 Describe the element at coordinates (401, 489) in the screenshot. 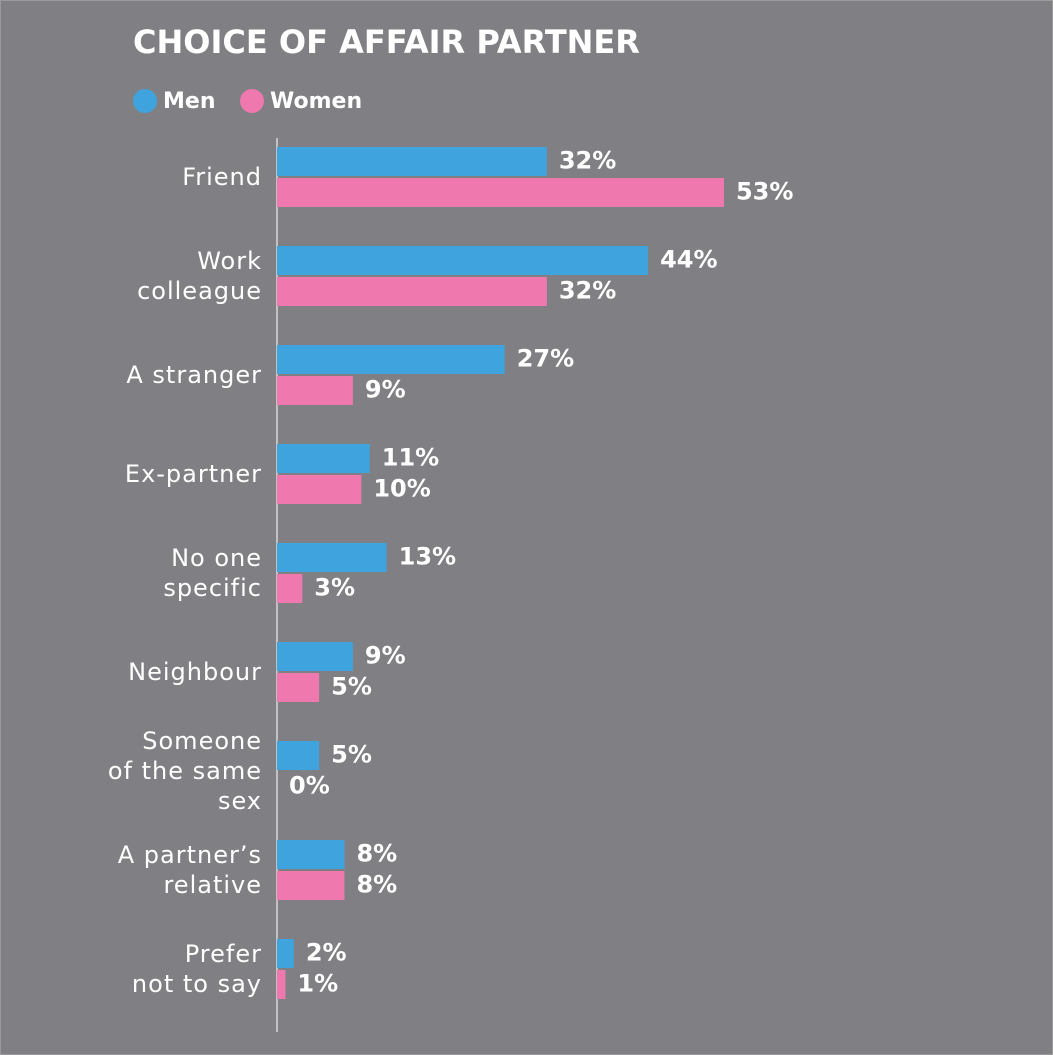

I see `value-label: 10%` at that location.